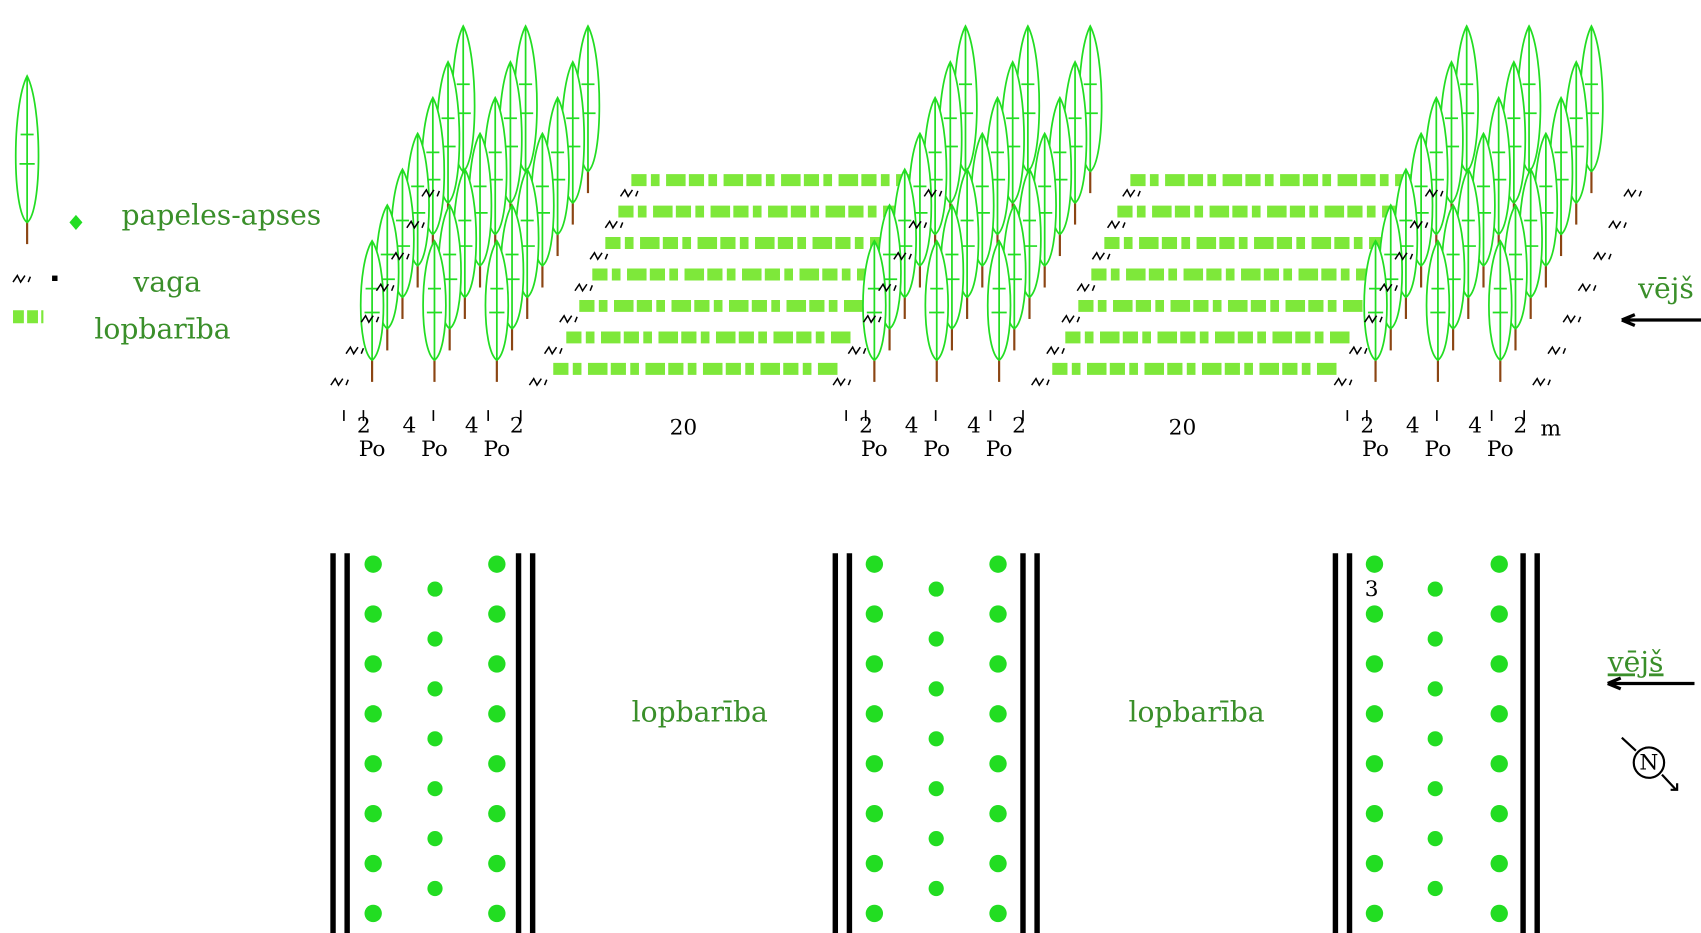 The width and height of the screenshot is (1701, 933). Describe the element at coordinates (55, 278) in the screenshot. I see `legend-mark` at that location.